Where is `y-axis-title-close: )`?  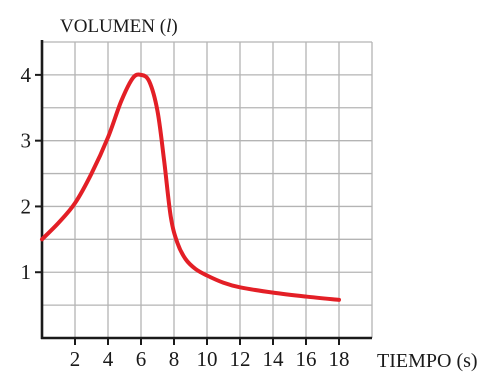
y-axis-title-close: ) is located at coordinates (174, 26).